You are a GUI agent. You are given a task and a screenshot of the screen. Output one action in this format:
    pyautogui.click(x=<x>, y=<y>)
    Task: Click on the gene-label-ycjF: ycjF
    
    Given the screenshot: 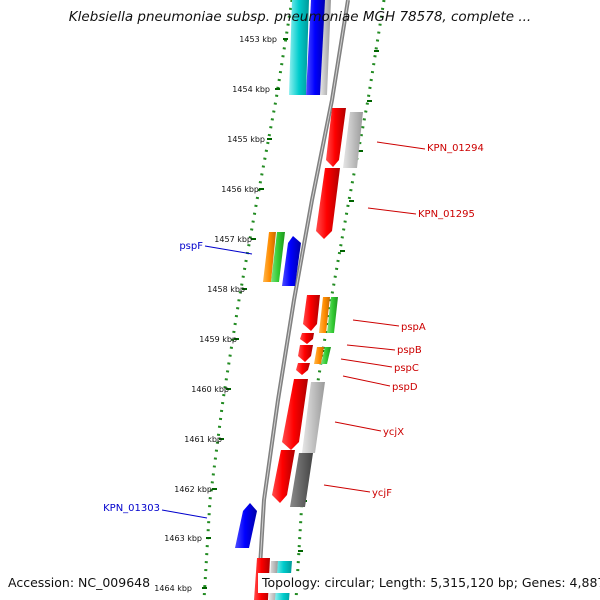 What is the action you would take?
    pyautogui.click(x=382, y=493)
    